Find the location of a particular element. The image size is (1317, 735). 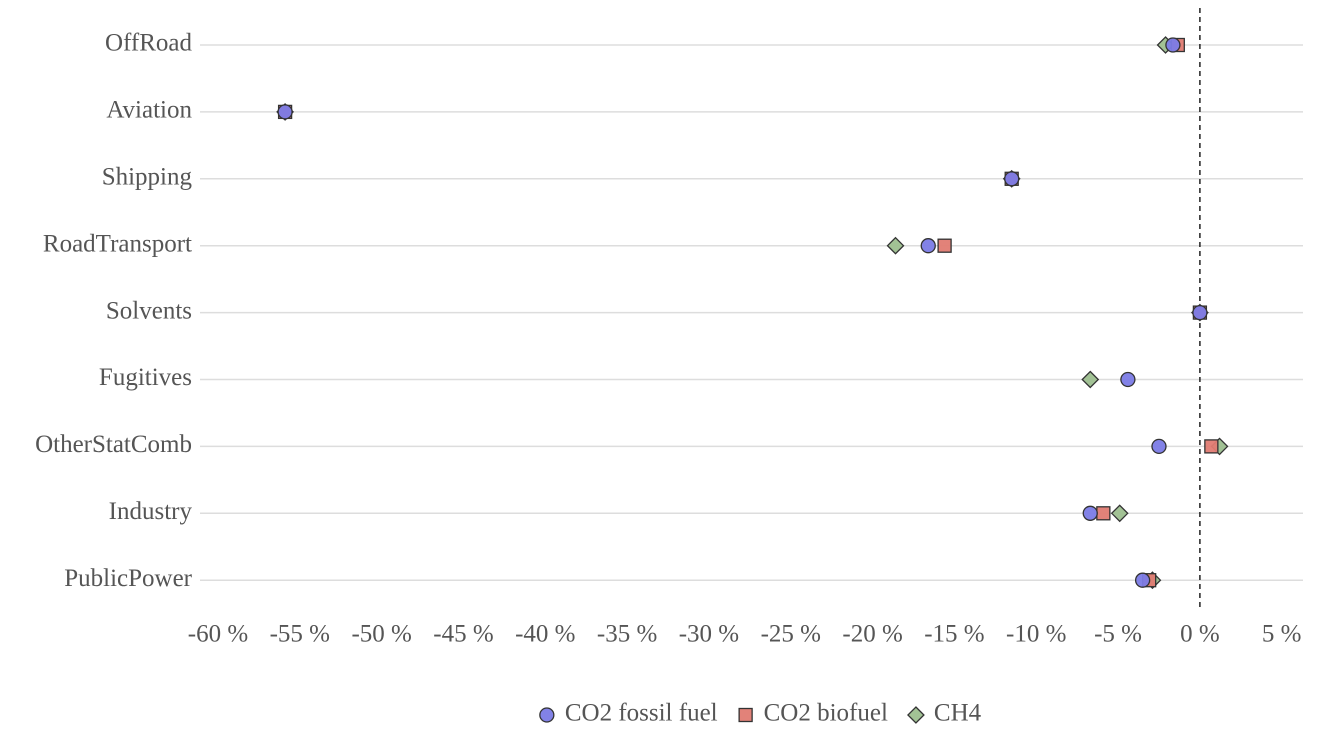

x-tick-label: -60 % is located at coordinates (218, 634).